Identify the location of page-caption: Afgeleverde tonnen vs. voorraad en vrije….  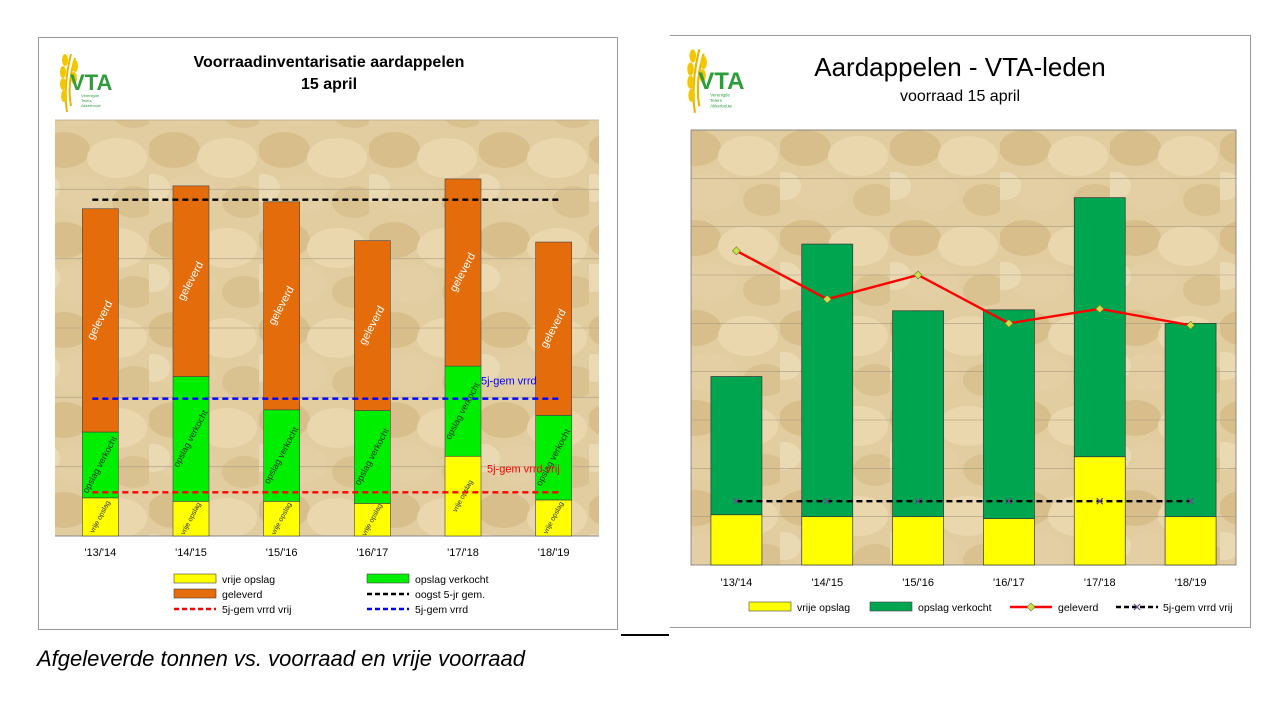
(281, 658).